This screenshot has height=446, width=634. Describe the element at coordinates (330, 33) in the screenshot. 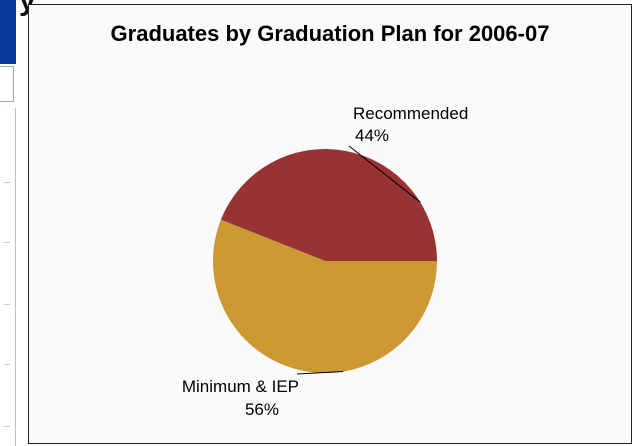

I see `chart-title: Graduates by Graduation Plan for 2006-07` at that location.